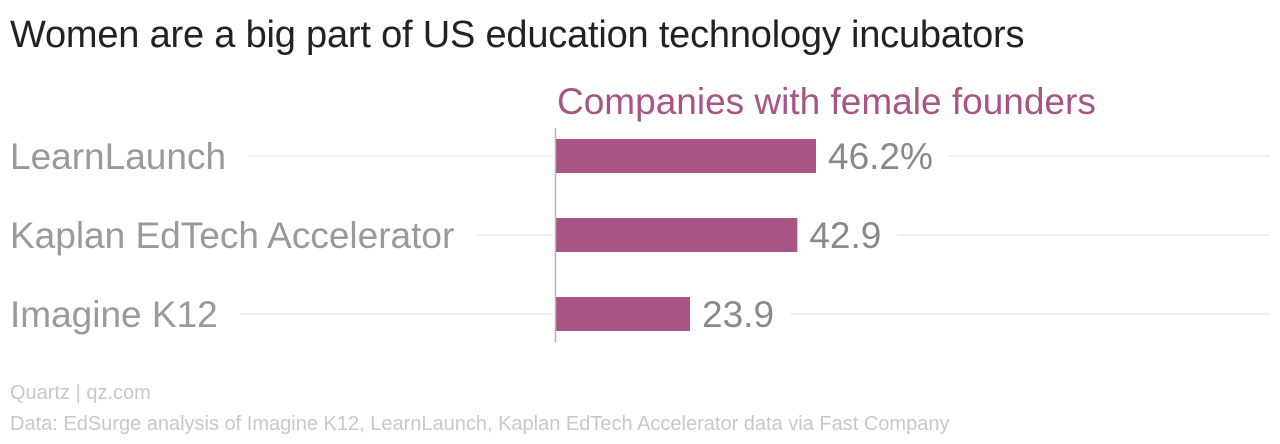 The image size is (1280, 444). Describe the element at coordinates (80, 393) in the screenshot. I see `source-credit: Quartz | qz.com` at that location.